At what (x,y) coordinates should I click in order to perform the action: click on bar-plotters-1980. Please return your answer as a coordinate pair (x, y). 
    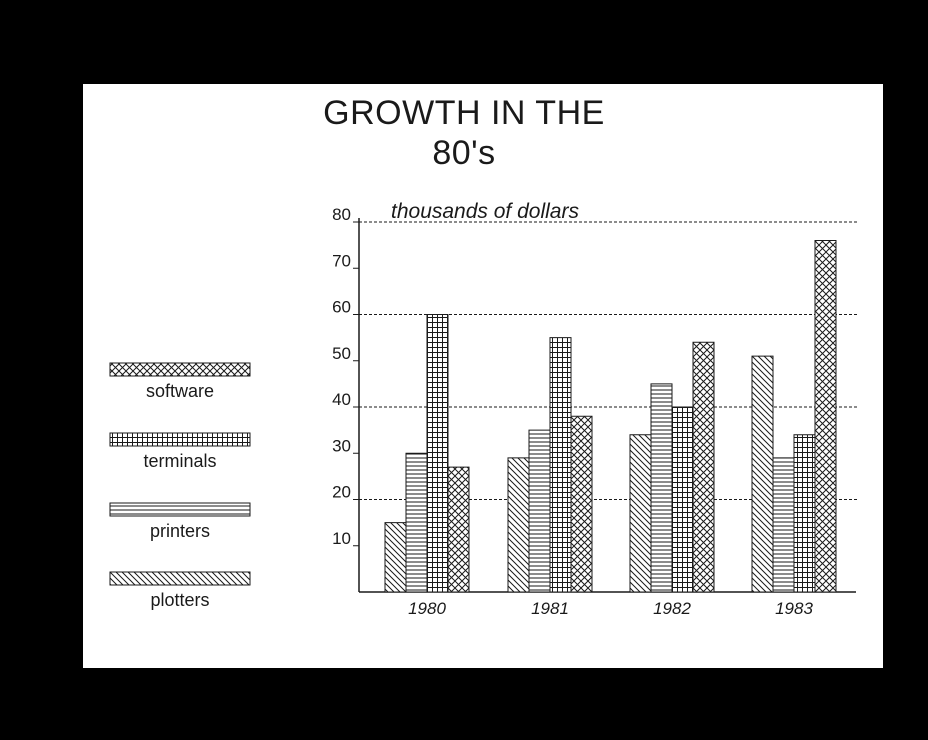
    Looking at the image, I should click on (395, 557).